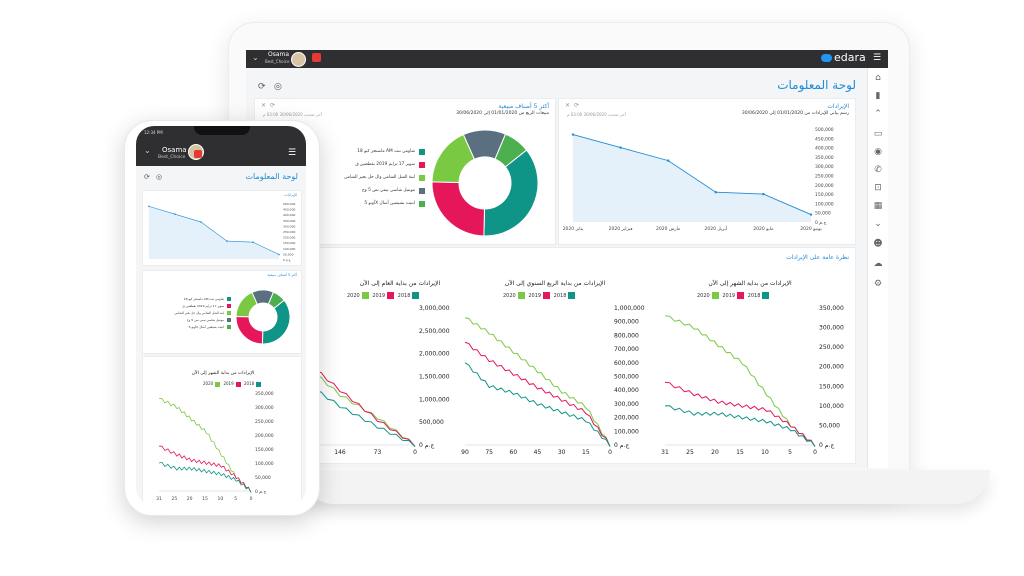 The width and height of the screenshot is (1024, 576). What do you see at coordinates (790, 452) in the screenshot?
I see `x-tick-label: 5` at bounding box center [790, 452].